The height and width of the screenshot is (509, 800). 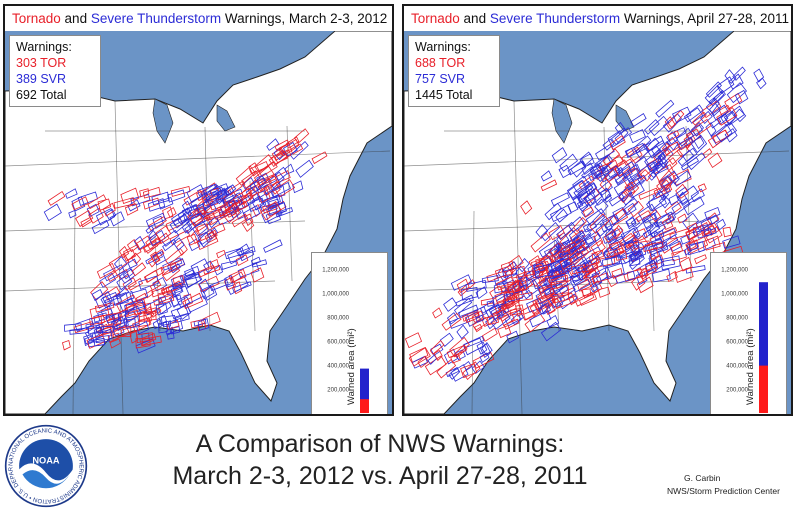 What do you see at coordinates (351, 366) in the screenshot?
I see `warned-area-axis-label: Warned area (mi²)` at bounding box center [351, 366].